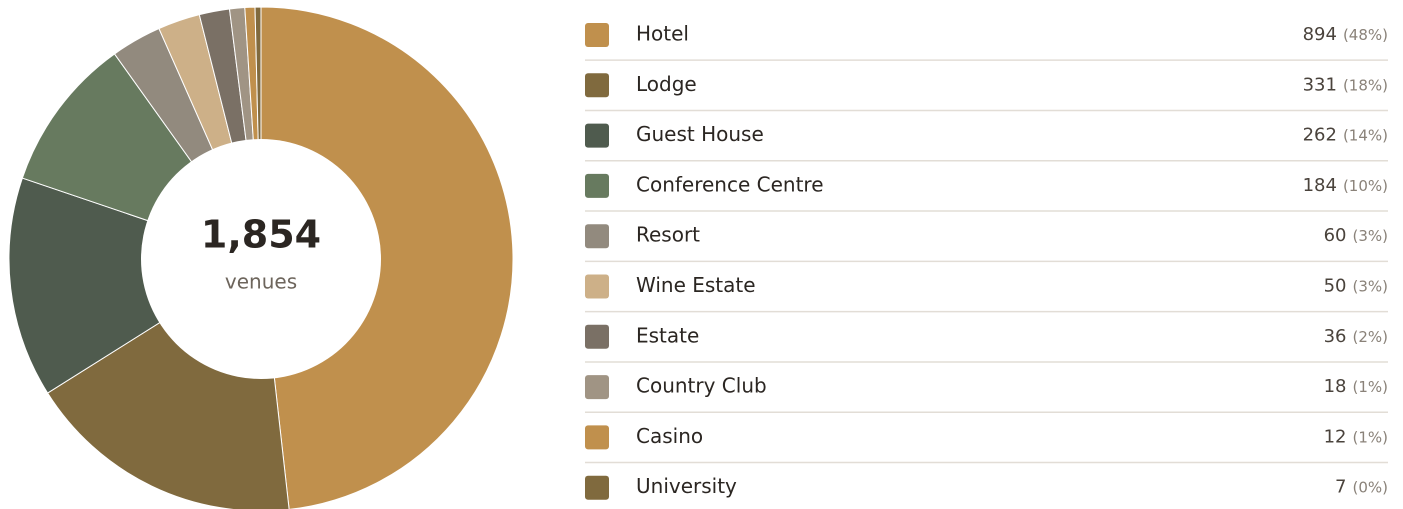  What do you see at coordinates (667, 335) in the screenshot?
I see `legend-label: Estate` at bounding box center [667, 335].